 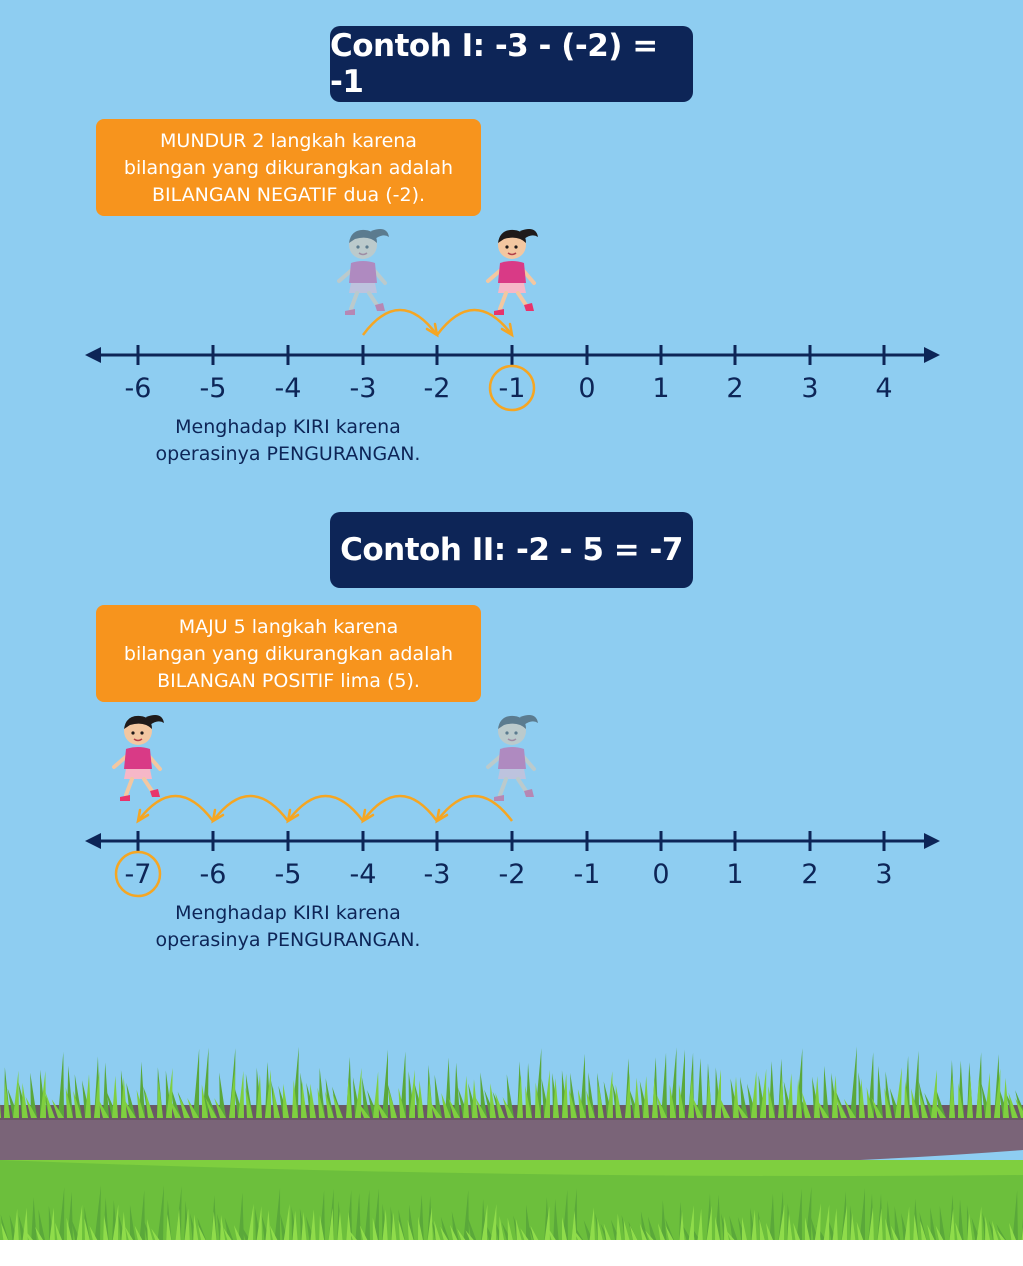 What do you see at coordinates (660, 388) in the screenshot?
I see `line1-tick-label-7: 1` at bounding box center [660, 388].